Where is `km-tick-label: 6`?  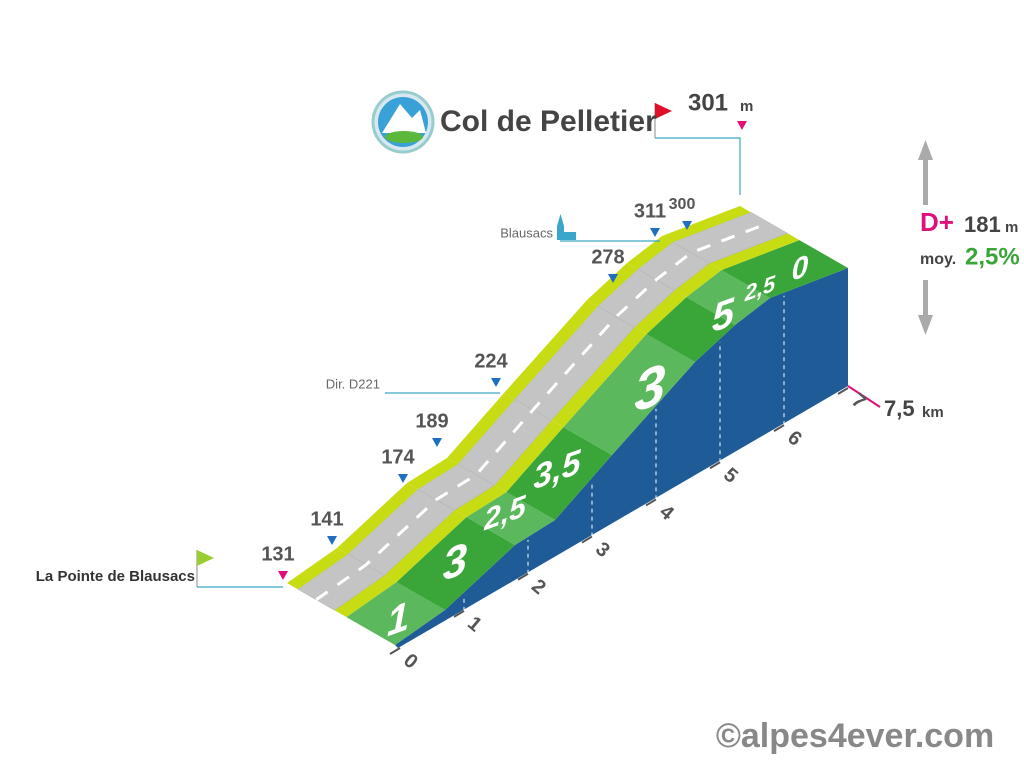 km-tick-label: 6 is located at coordinates (794, 439).